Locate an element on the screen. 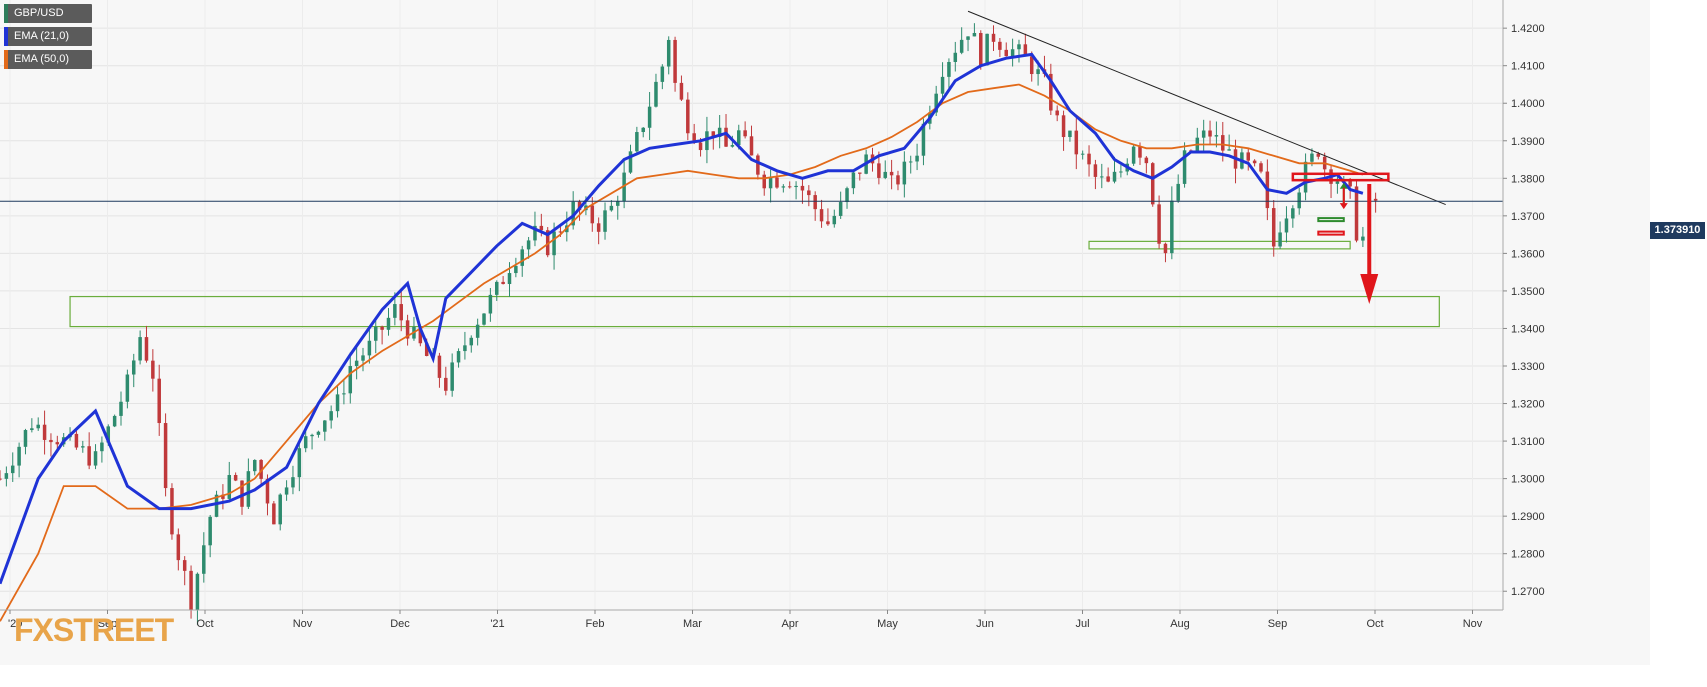 The width and height of the screenshot is (1707, 687). legend-label: EMA (50,0) is located at coordinates (42, 59).